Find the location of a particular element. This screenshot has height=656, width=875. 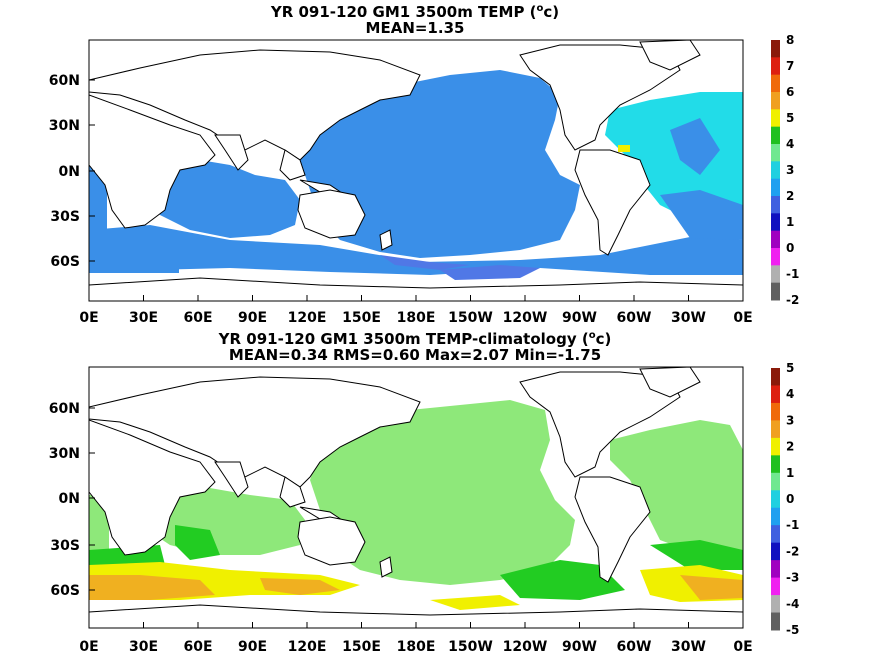

colorbar-label: -3 is located at coordinates (792, 578).